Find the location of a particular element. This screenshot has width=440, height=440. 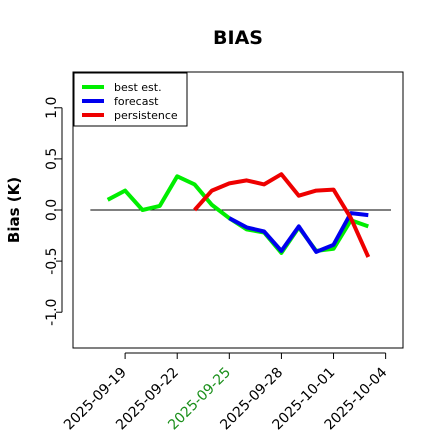

series-line-best-est is located at coordinates (237, 214).